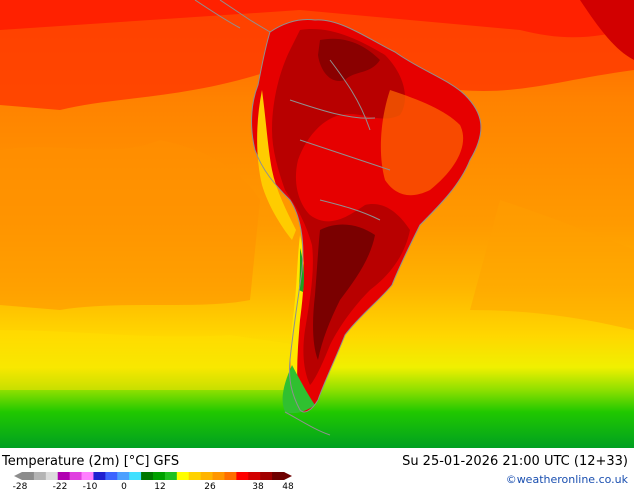 This screenshot has width=634, height=490. What do you see at coordinates (60, 486) in the screenshot?
I see `legend-tick-label: -22` at bounding box center [60, 486].